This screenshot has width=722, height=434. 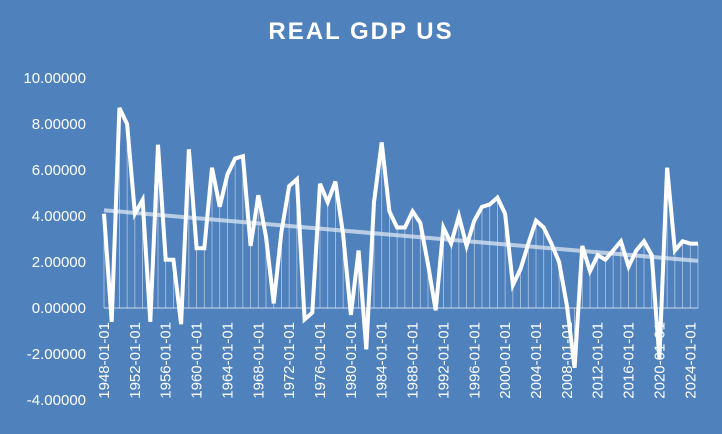 What do you see at coordinates (54, 78) in the screenshot?
I see `y-tick-label: 10.00000` at bounding box center [54, 78].